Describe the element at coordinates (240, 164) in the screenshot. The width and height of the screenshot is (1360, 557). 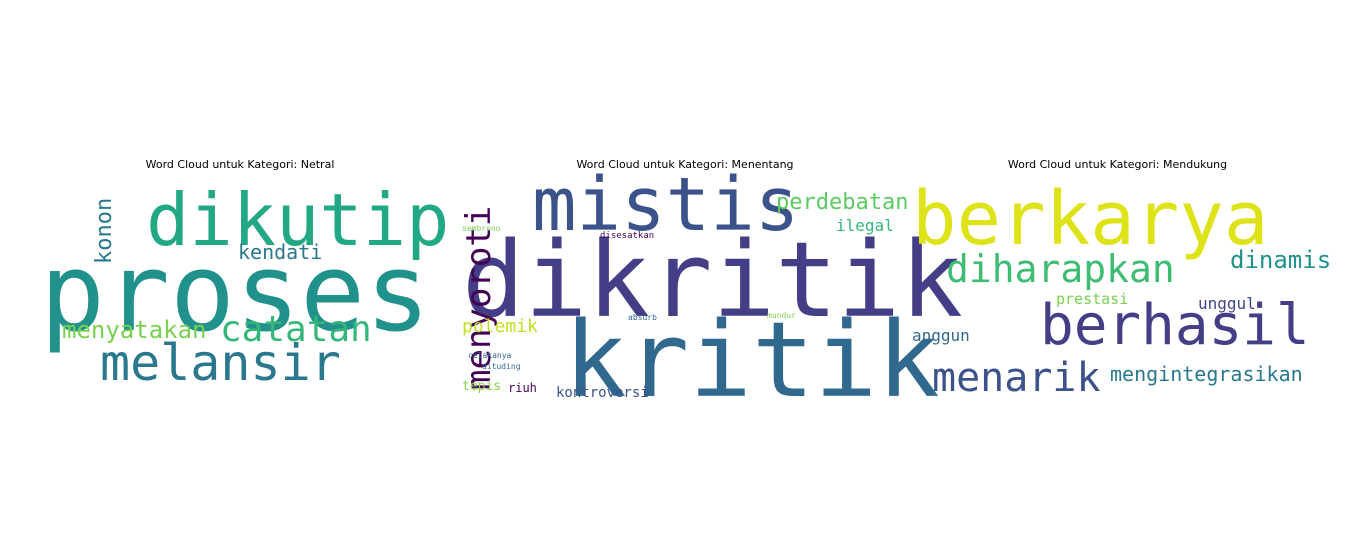
I see `chart-title: Word Cloud untuk Kategori: Netral` at that location.